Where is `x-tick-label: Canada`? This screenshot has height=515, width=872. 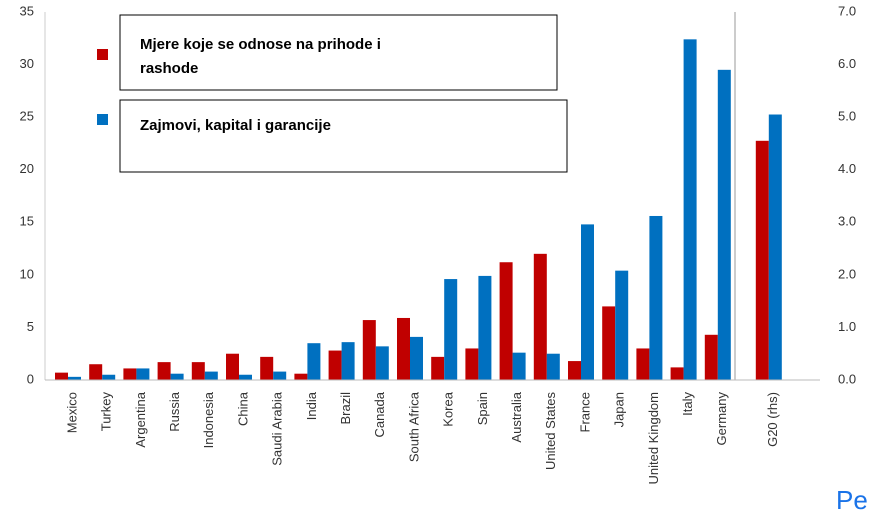 x-tick-label: Canada is located at coordinates (379, 414).